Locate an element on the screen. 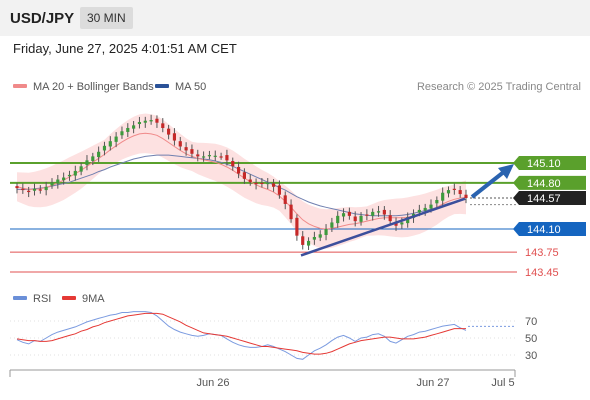 The height and width of the screenshot is (400, 590). level-label-143.45: 143.45 is located at coordinates (542, 273).